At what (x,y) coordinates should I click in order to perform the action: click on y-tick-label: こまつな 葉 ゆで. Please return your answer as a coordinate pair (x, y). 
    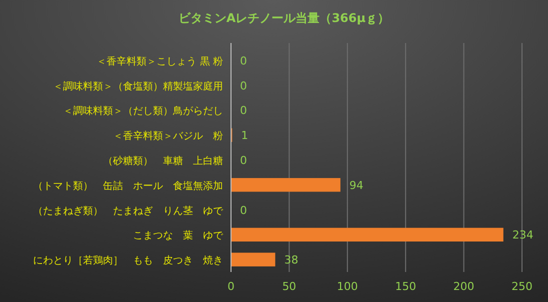
    Looking at the image, I should click on (178, 236).